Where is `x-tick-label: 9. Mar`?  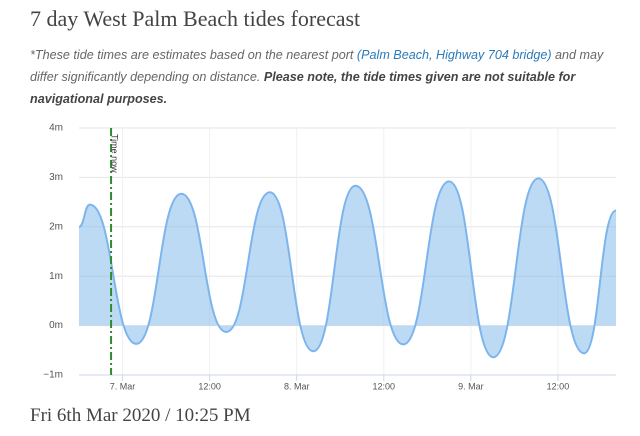
x-tick-label: 9. Mar is located at coordinates (471, 386).